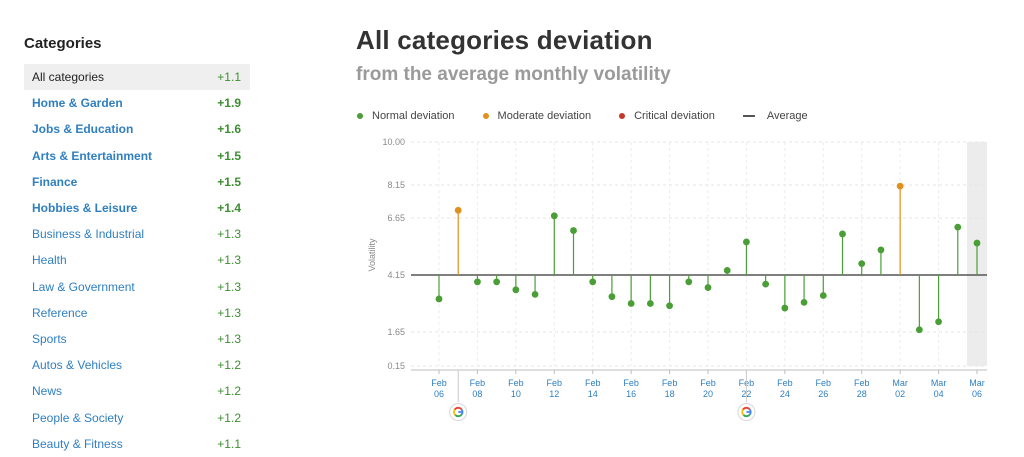  Describe the element at coordinates (229, 129) in the screenshot. I see `category-value: +1.6` at that location.